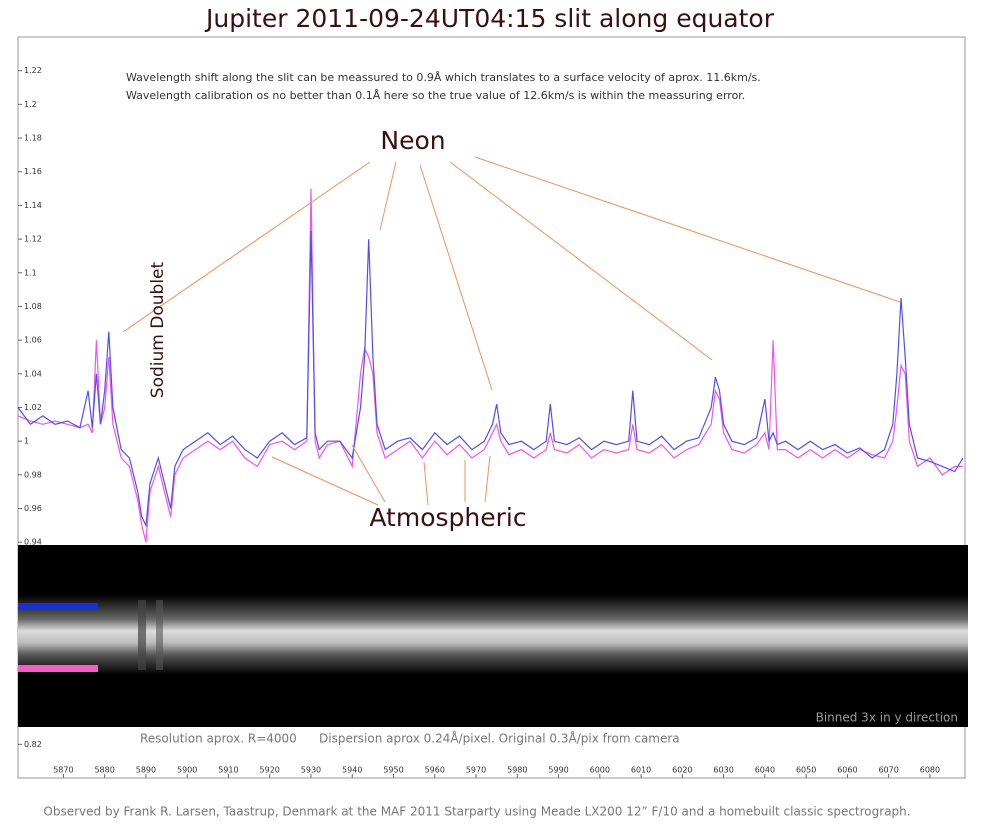 This screenshot has width=1000, height=835. Describe the element at coordinates (412, 140) in the screenshot. I see `annotation: Neon` at that location.